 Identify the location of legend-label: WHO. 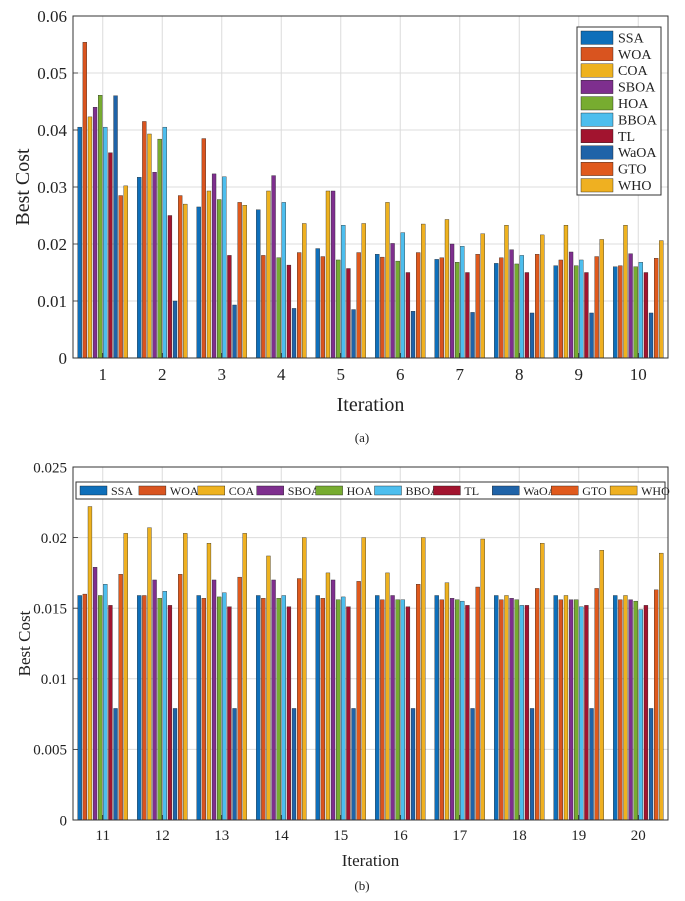
(634, 186).